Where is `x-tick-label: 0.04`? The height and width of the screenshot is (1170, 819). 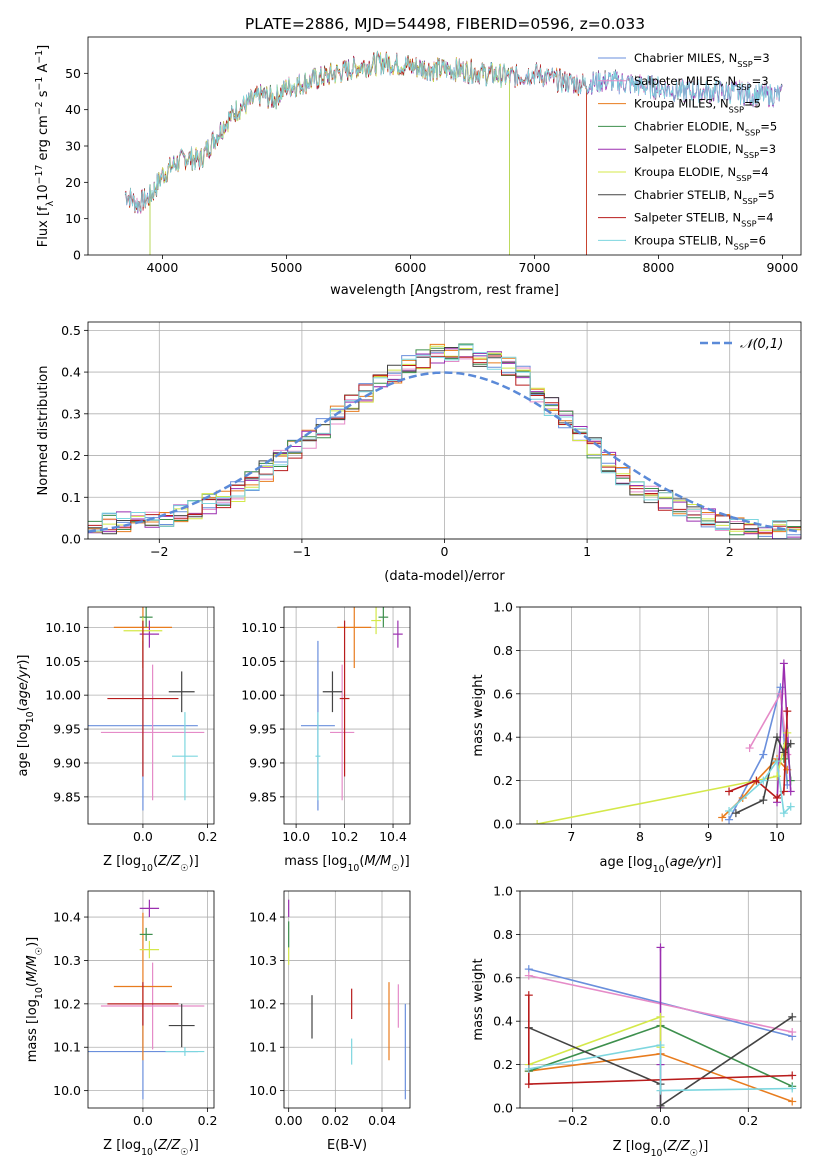
x-tick-label: 0.04 is located at coordinates (382, 1120).